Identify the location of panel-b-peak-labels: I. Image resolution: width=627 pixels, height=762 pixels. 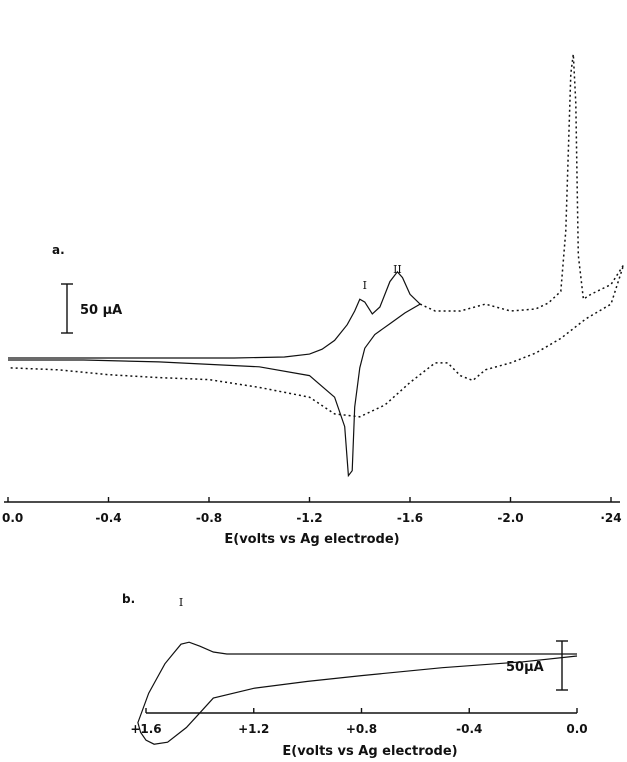
(181, 602).